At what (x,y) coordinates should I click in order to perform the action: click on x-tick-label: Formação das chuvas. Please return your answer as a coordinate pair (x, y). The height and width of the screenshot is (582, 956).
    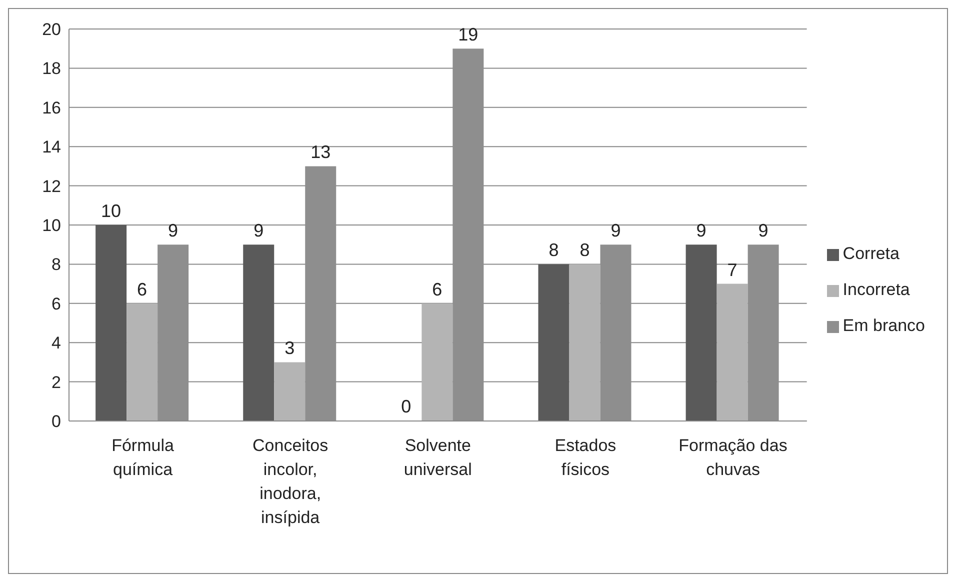
    Looking at the image, I should click on (733, 458).